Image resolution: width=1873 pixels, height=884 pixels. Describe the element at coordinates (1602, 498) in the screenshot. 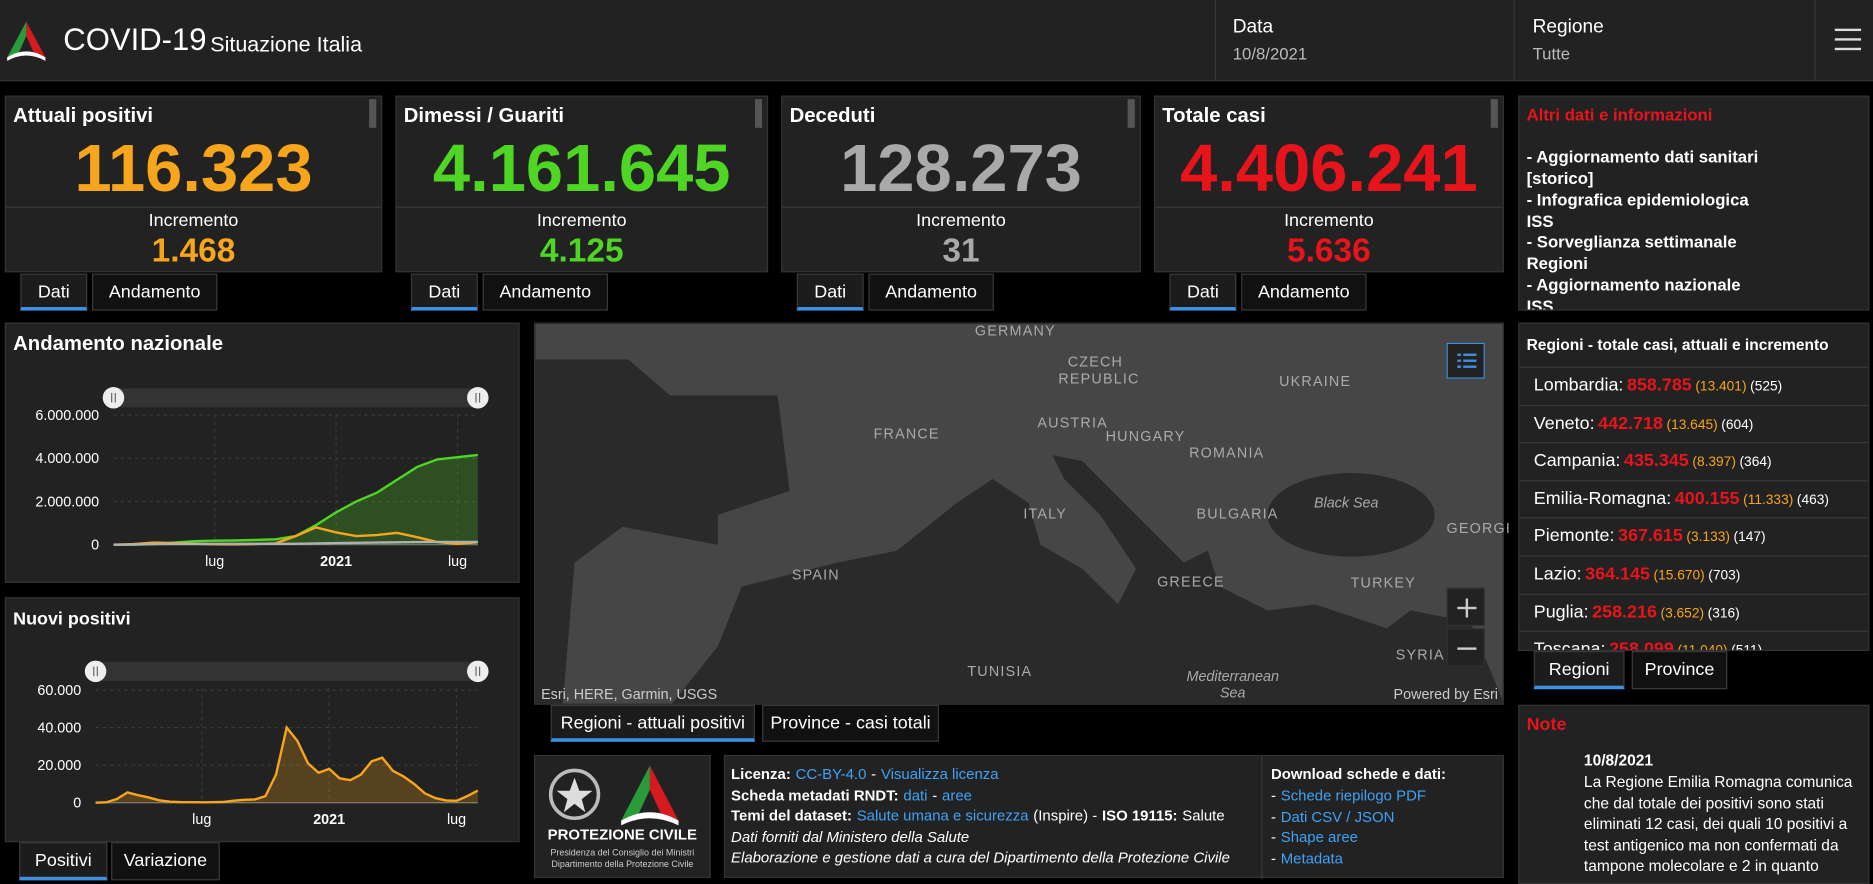

I see `region-name: Emilia-Romagna:` at that location.